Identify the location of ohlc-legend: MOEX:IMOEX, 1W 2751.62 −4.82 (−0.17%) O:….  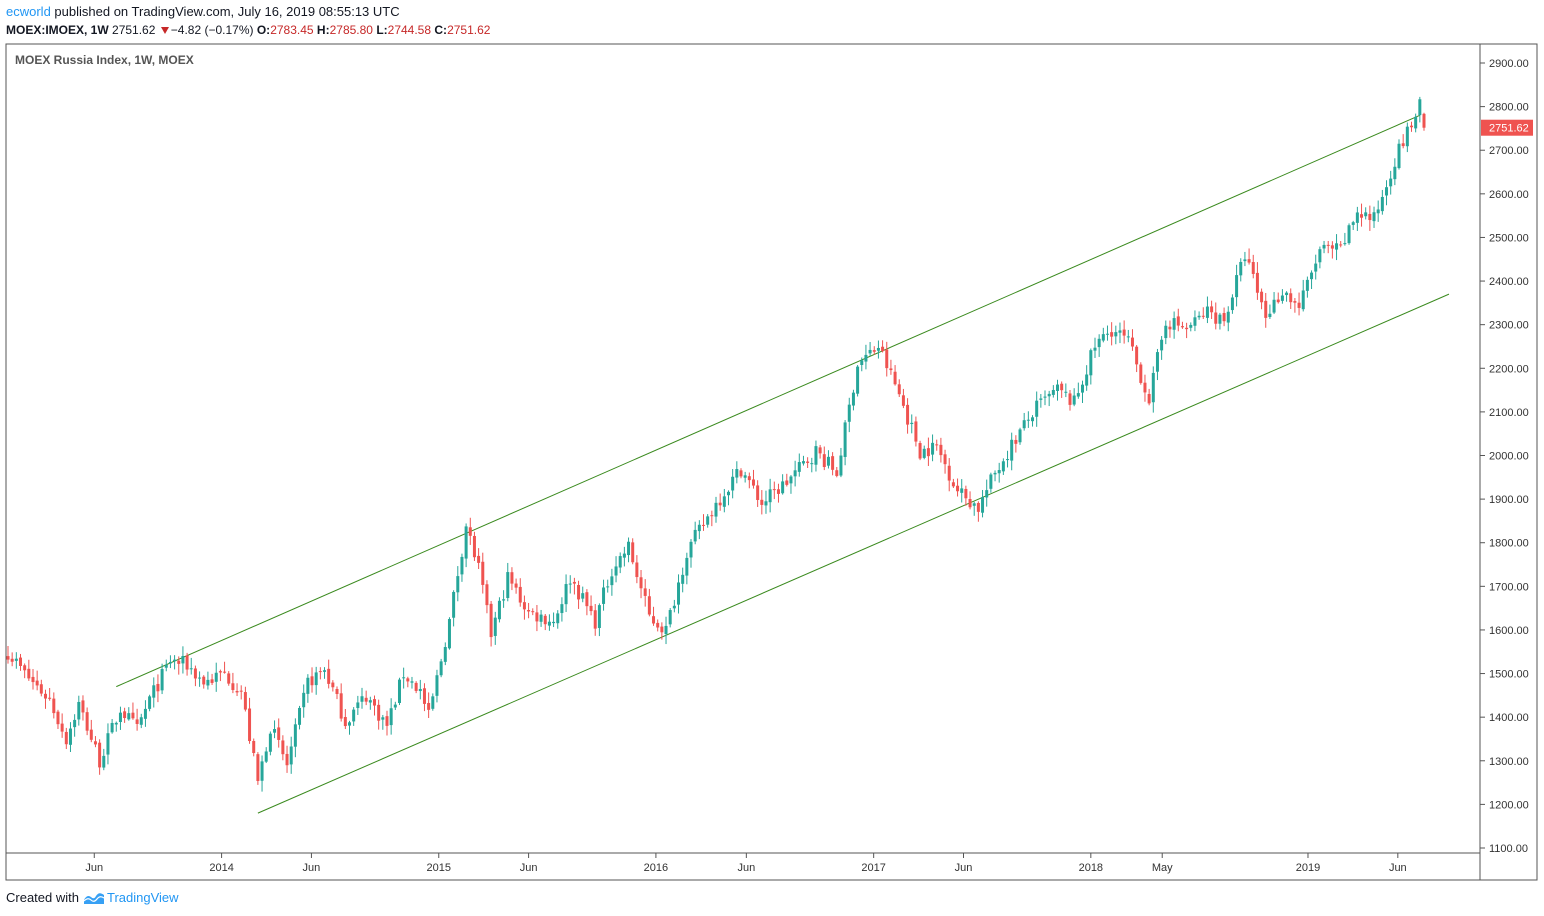
(248, 30).